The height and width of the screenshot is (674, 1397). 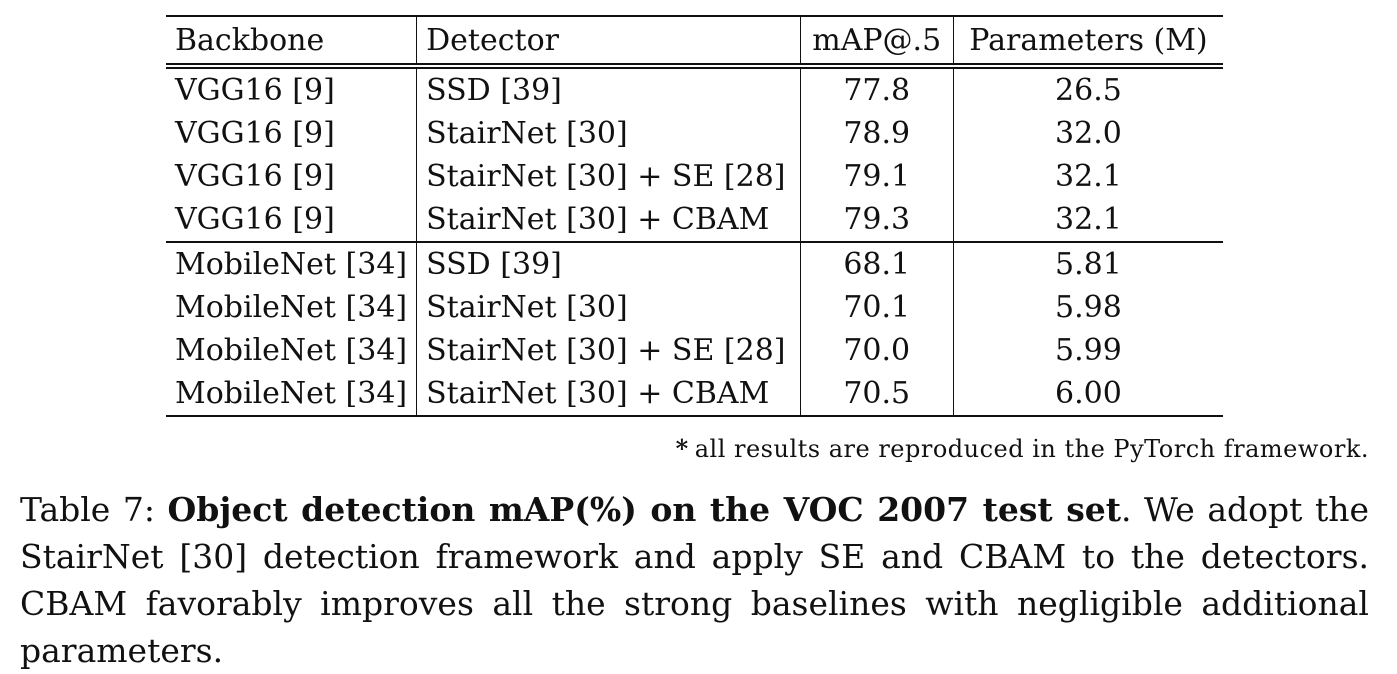 I want to click on cell-map: 68.1, so click(x=877, y=263).